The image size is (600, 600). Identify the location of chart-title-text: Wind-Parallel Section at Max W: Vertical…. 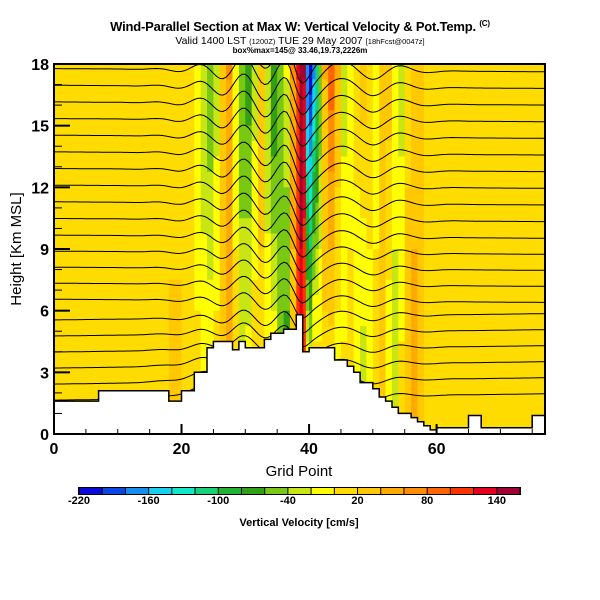
(293, 26).